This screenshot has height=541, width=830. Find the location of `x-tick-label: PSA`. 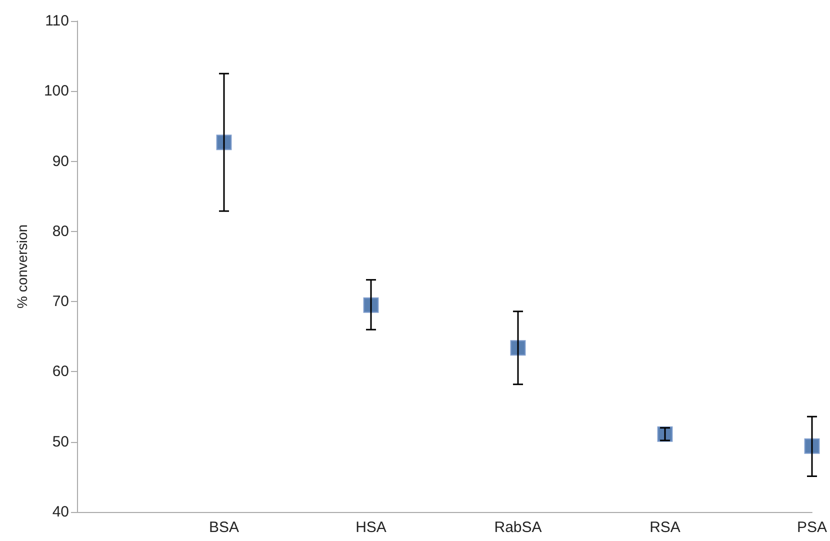

x-tick-label: PSA is located at coordinates (811, 527).